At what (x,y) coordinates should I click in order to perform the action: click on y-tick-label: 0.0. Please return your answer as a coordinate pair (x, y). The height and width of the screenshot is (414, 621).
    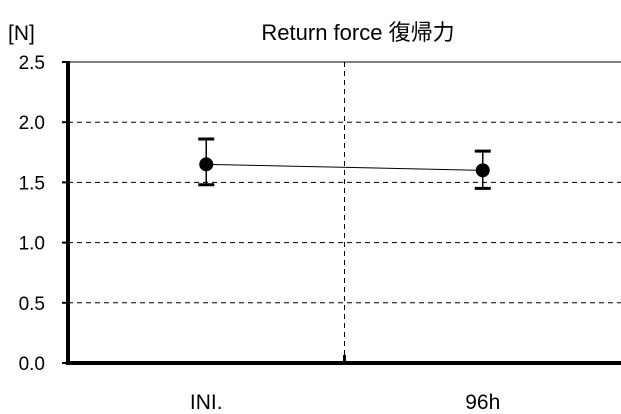
    Looking at the image, I should click on (32, 364).